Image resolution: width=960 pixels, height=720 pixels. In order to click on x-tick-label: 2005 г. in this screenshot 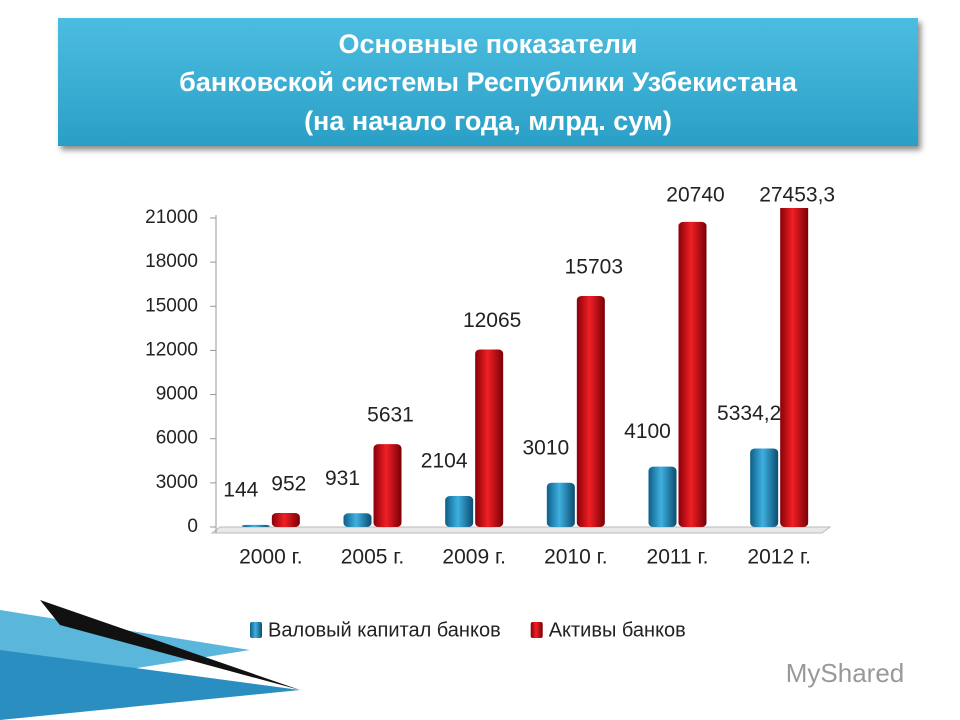, I will do `click(372, 557)`.